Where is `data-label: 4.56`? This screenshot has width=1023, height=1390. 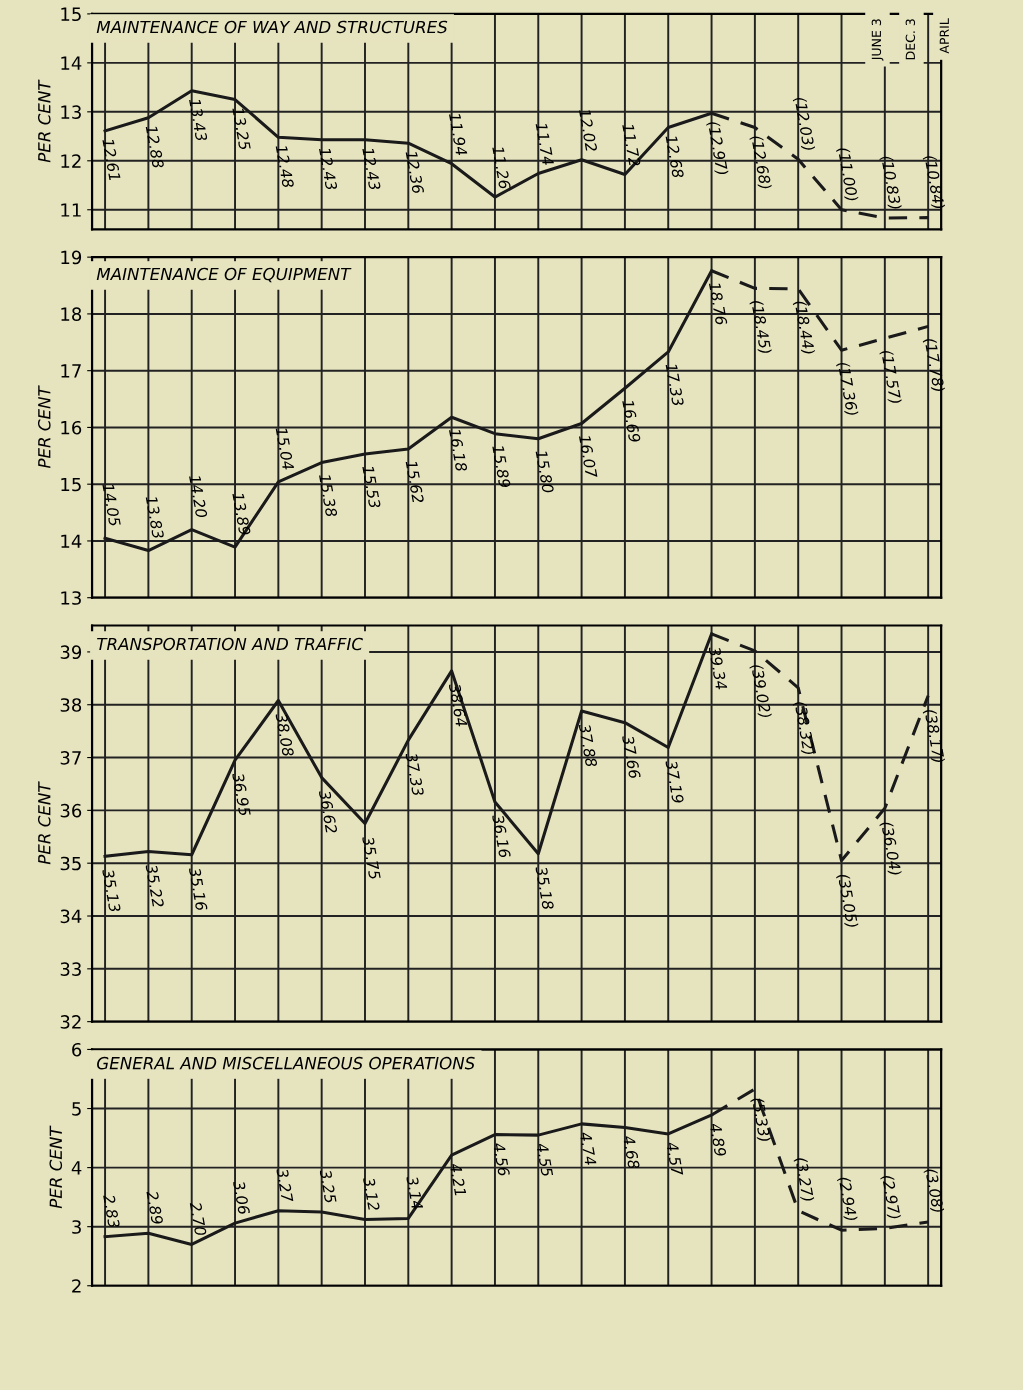
data-label: 4.56 is located at coordinates (501, 1159).